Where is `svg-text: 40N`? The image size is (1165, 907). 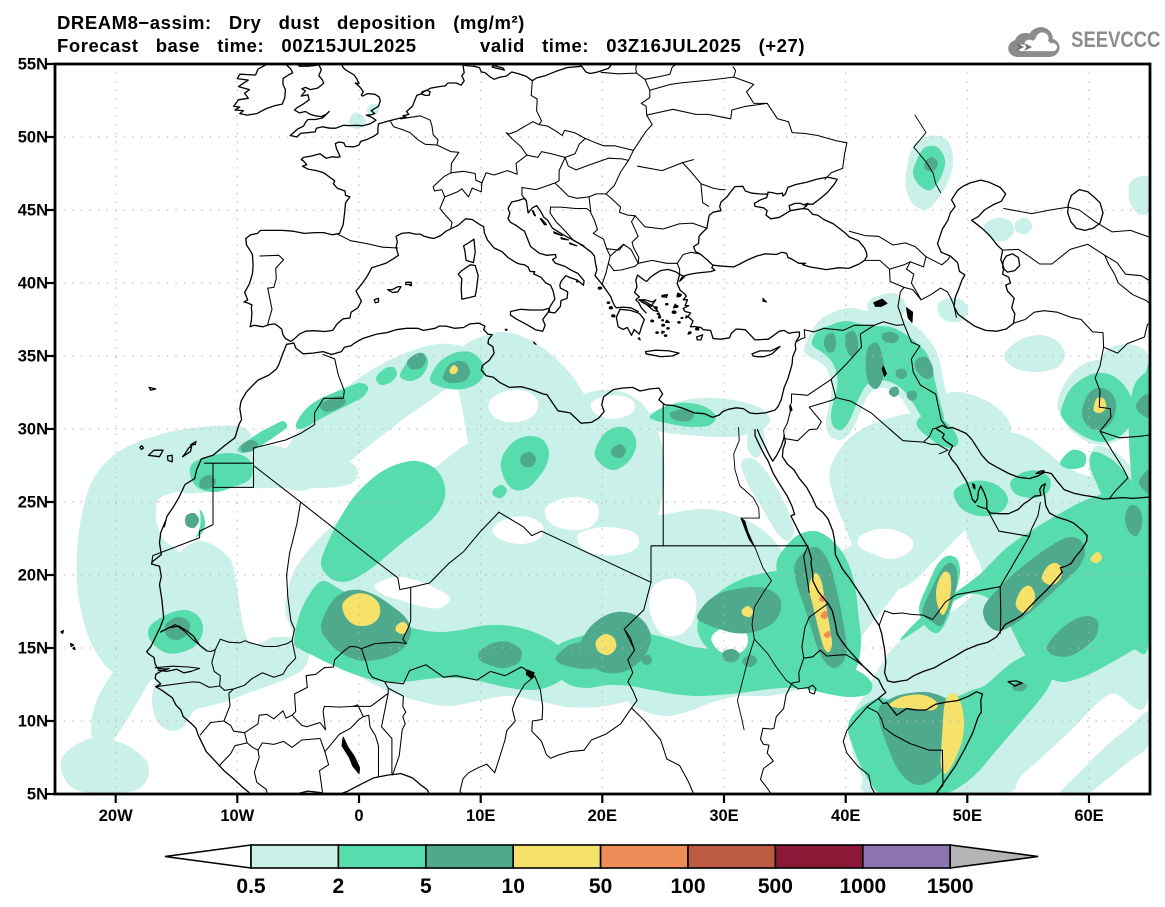 svg-text: 40N is located at coordinates (33, 284).